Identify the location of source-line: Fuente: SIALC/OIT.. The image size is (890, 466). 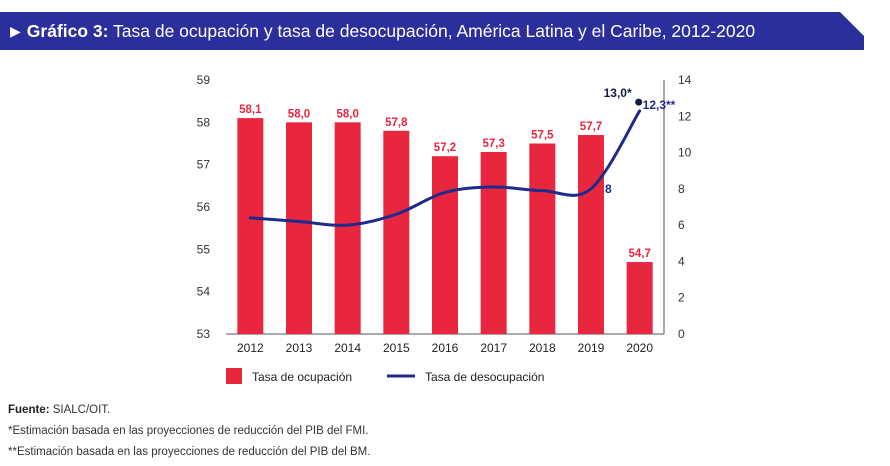
(189, 410).